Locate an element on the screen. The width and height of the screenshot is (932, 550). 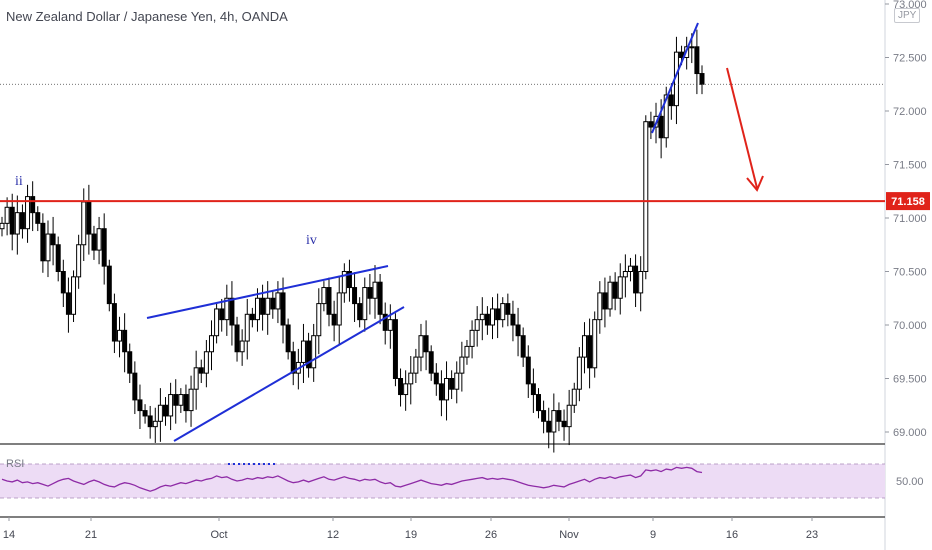
currency-badge: JPY is located at coordinates (907, 15).